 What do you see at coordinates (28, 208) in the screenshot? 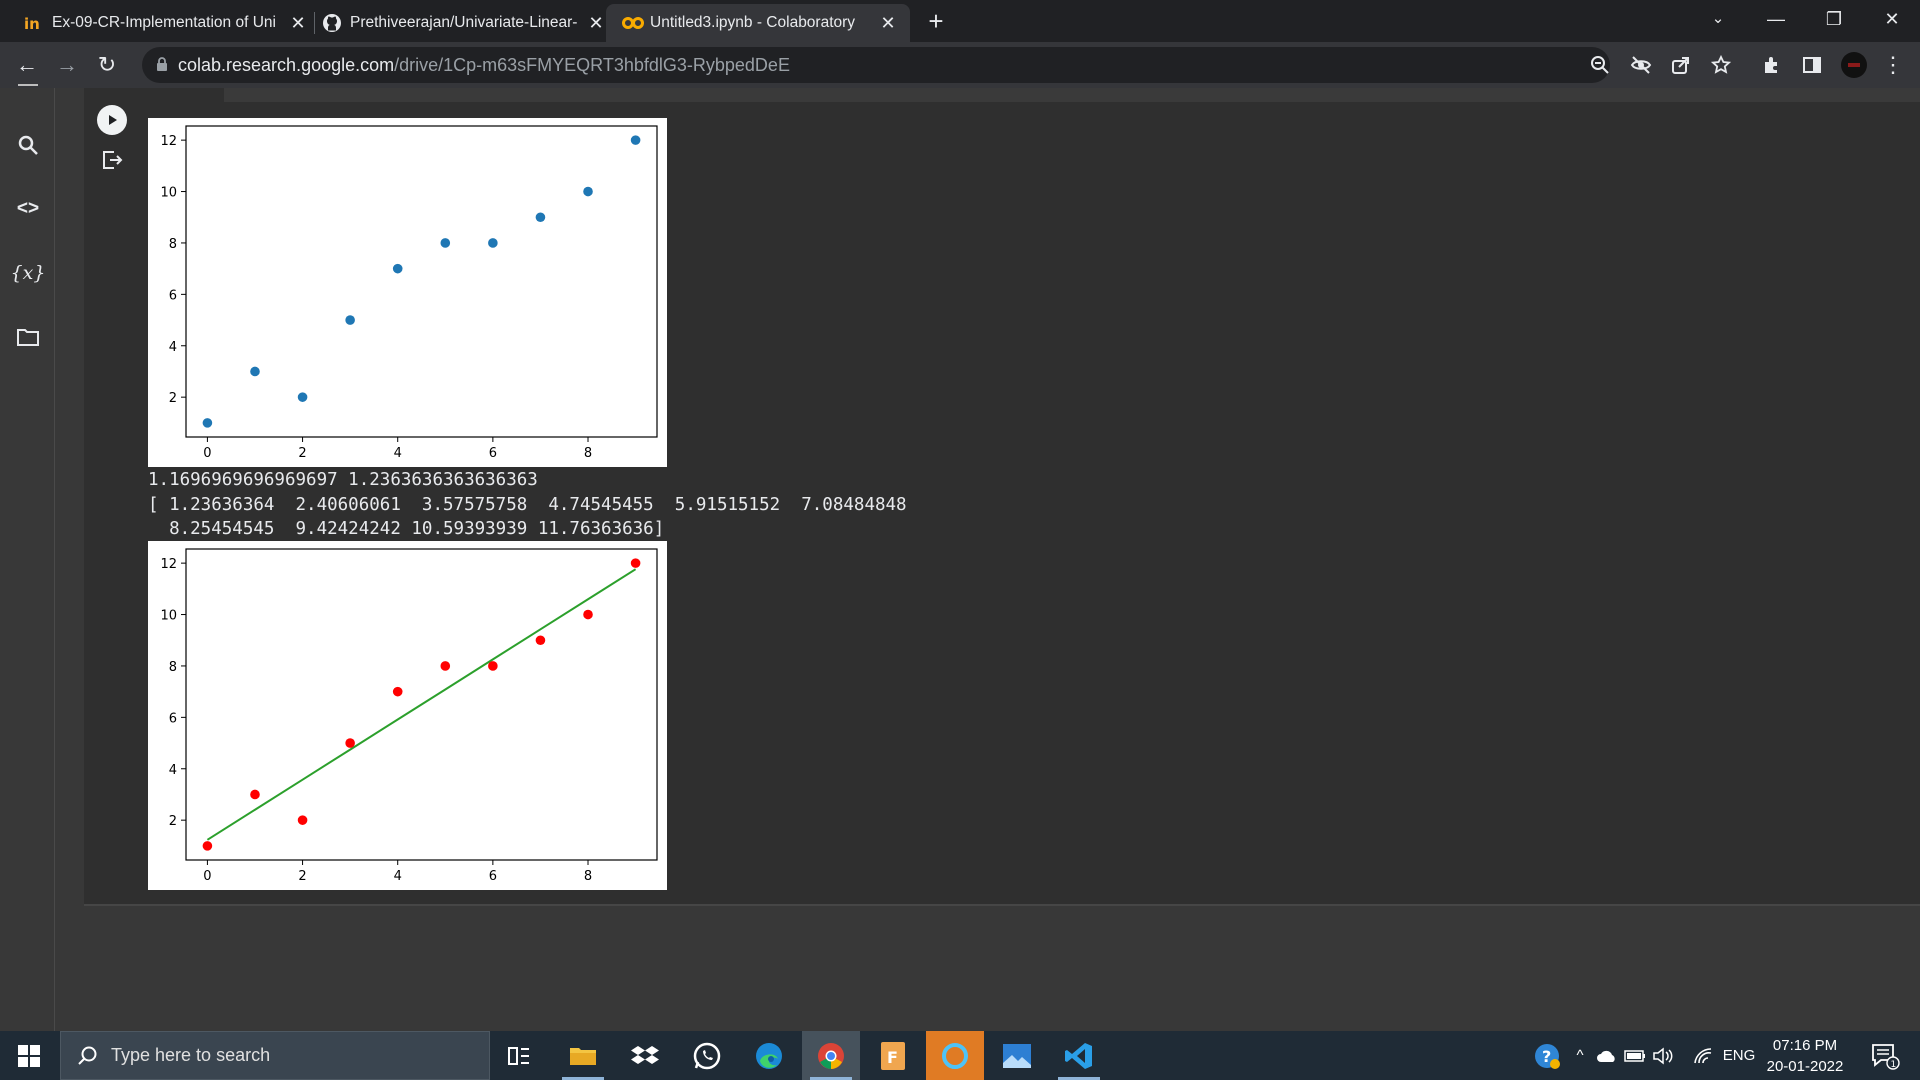
I see `code-icon: <>` at bounding box center [28, 208].